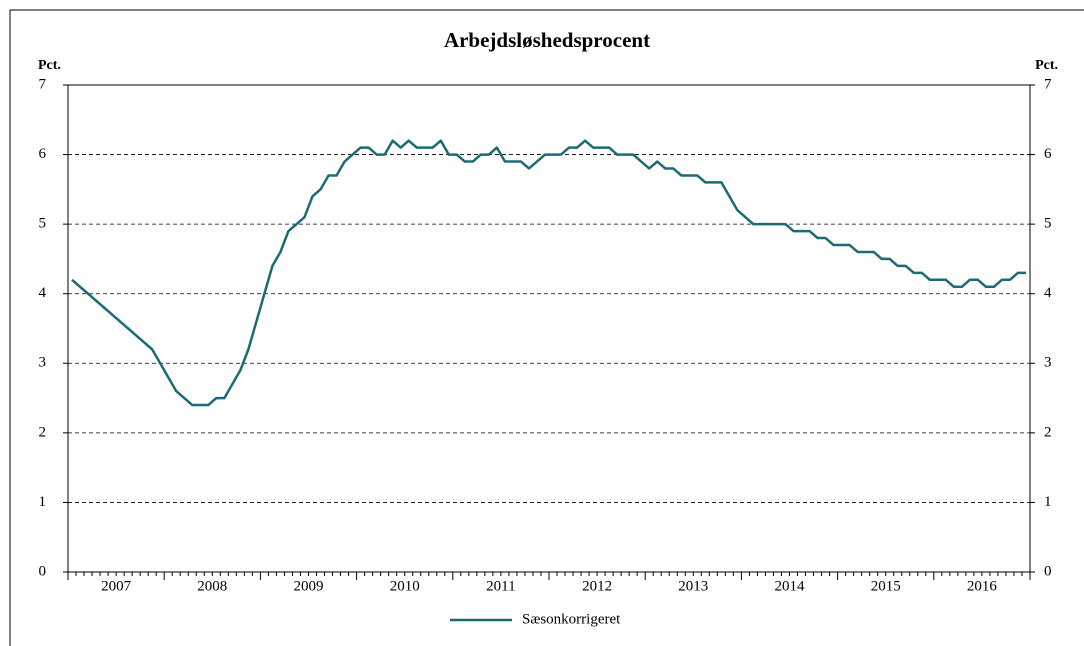 The width and height of the screenshot is (1084, 646). I want to click on x-tick-label: 2013, so click(693, 586).